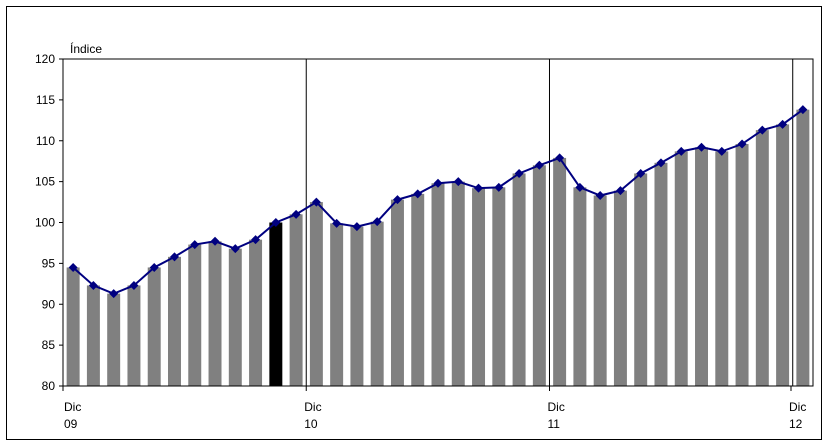 The height and width of the screenshot is (448, 830). I want to click on x-tick-month-0: Dic, so click(72, 407).